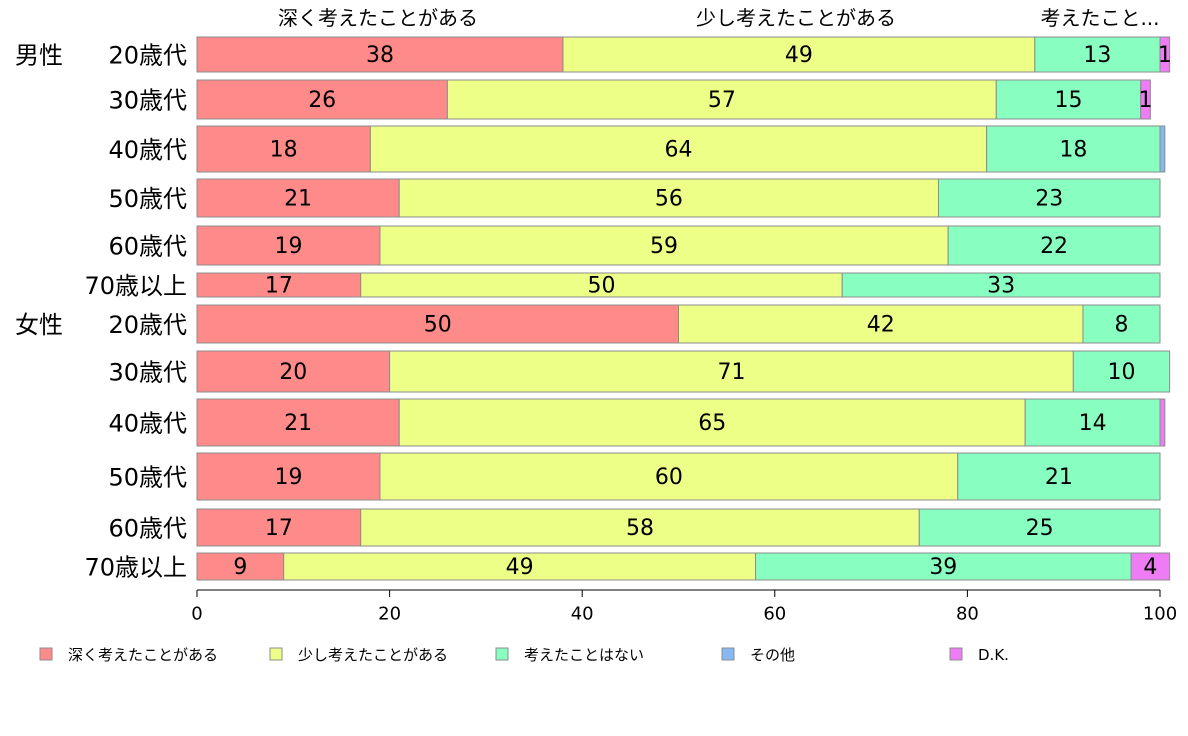 This screenshot has width=1188, height=736. I want to click on data-label: 20, so click(293, 372).